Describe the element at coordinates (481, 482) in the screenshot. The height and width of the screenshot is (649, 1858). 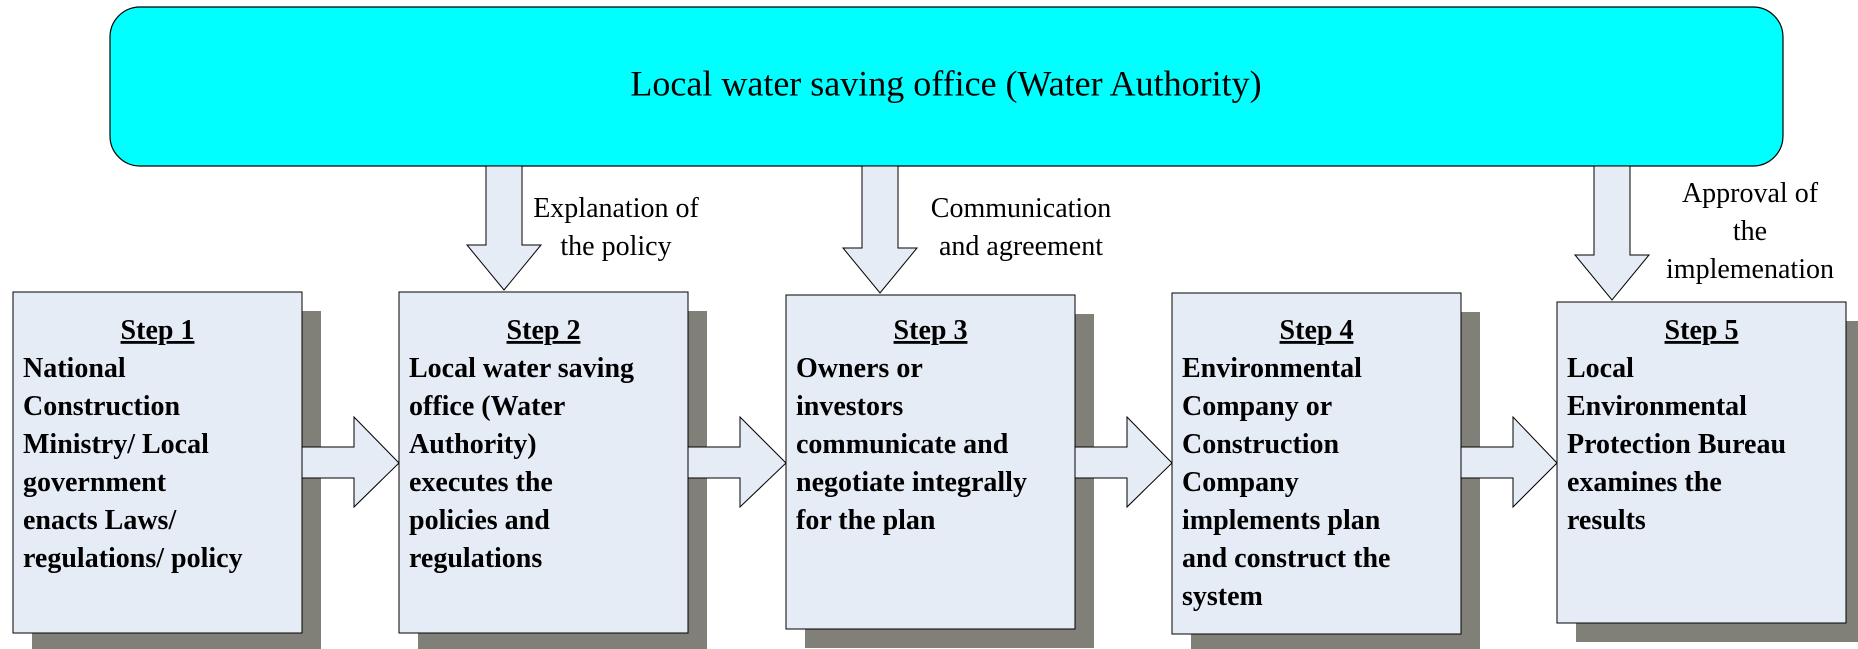
I see `step-text: executes the` at that location.